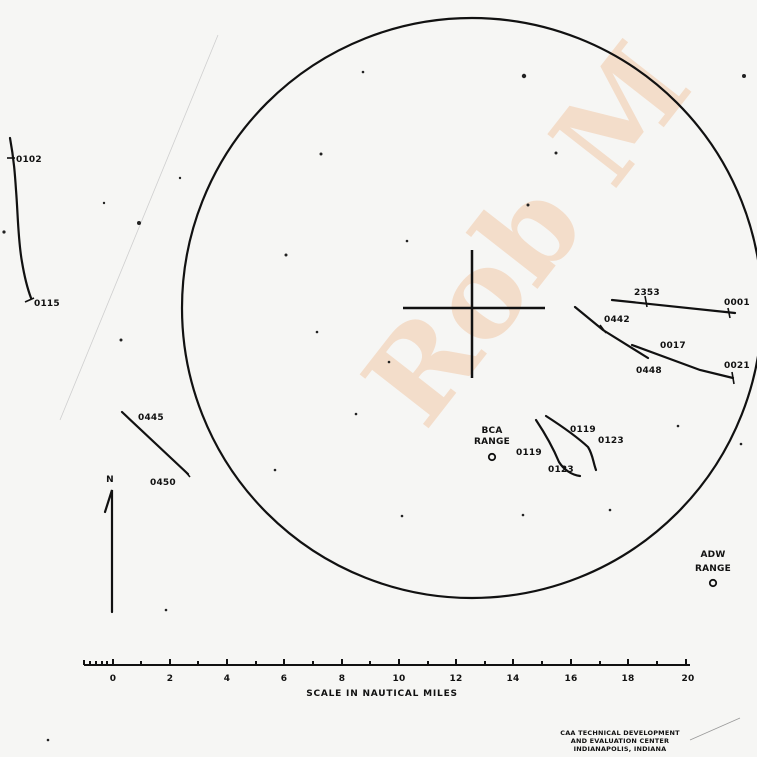 The image size is (757, 757). Describe the element at coordinates (113, 679) in the screenshot. I see `scale-tick-0: 0` at that location.